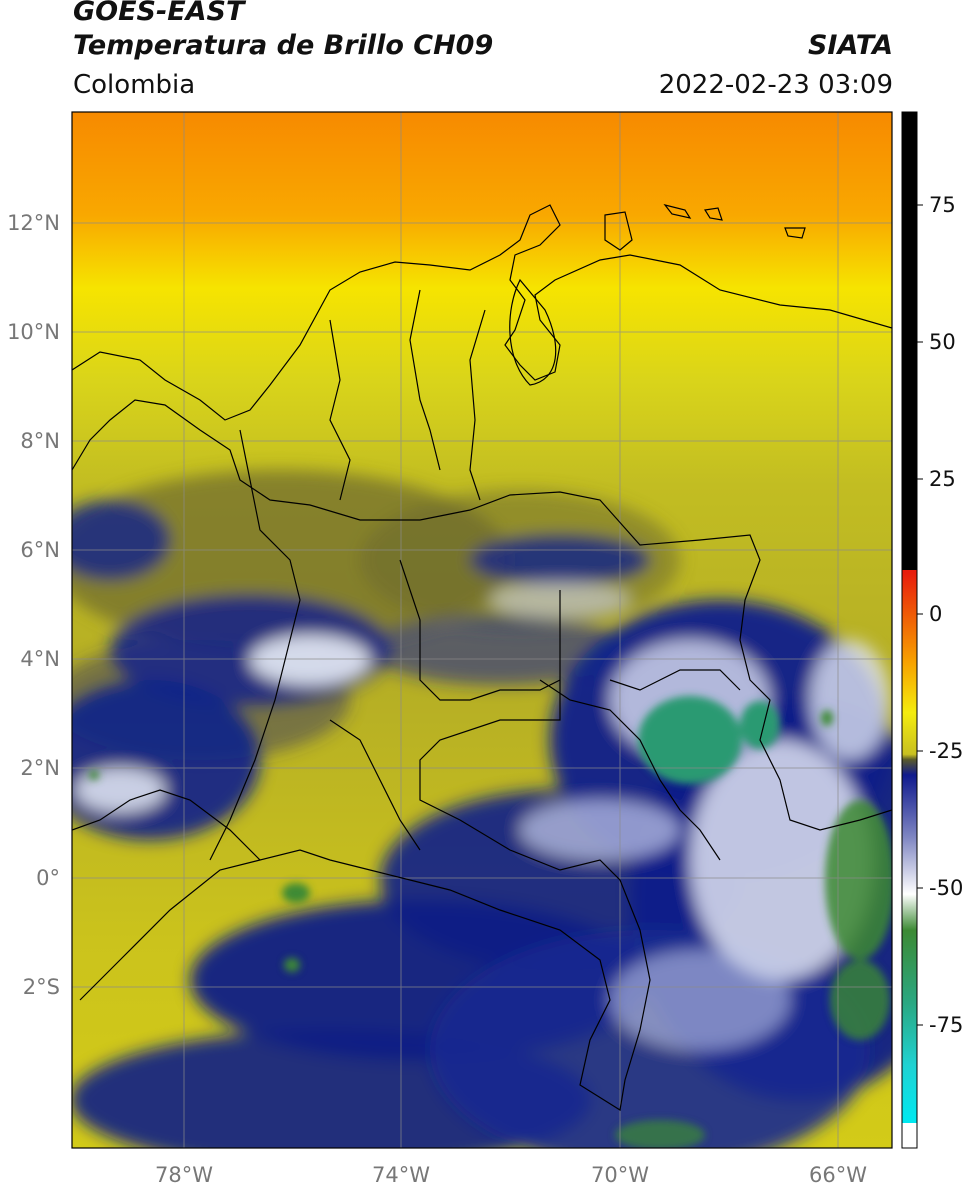 The width and height of the screenshot is (966, 1190). I want to click on latitude-label: 2°N, so click(40, 768).